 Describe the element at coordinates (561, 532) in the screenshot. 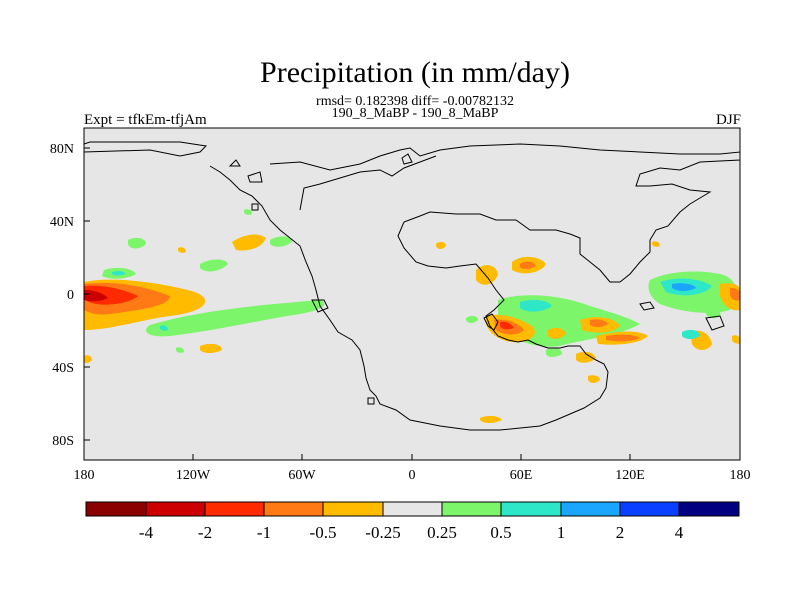

I see `colorbar-label: 1` at that location.